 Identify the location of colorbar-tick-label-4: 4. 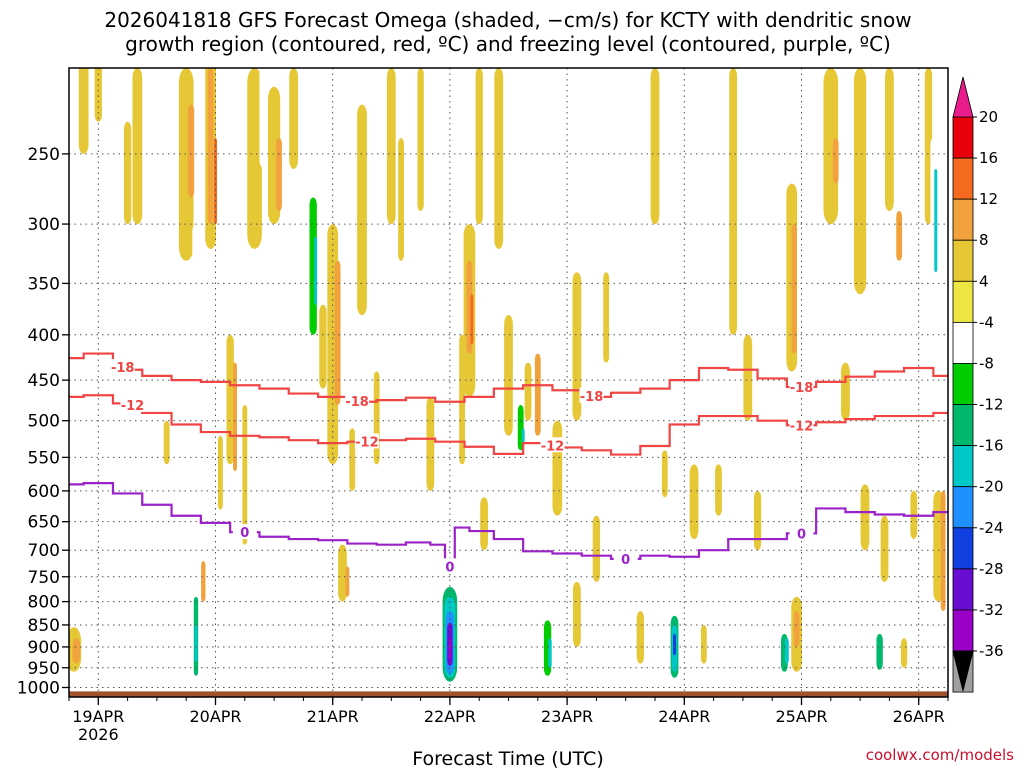
(984, 281).